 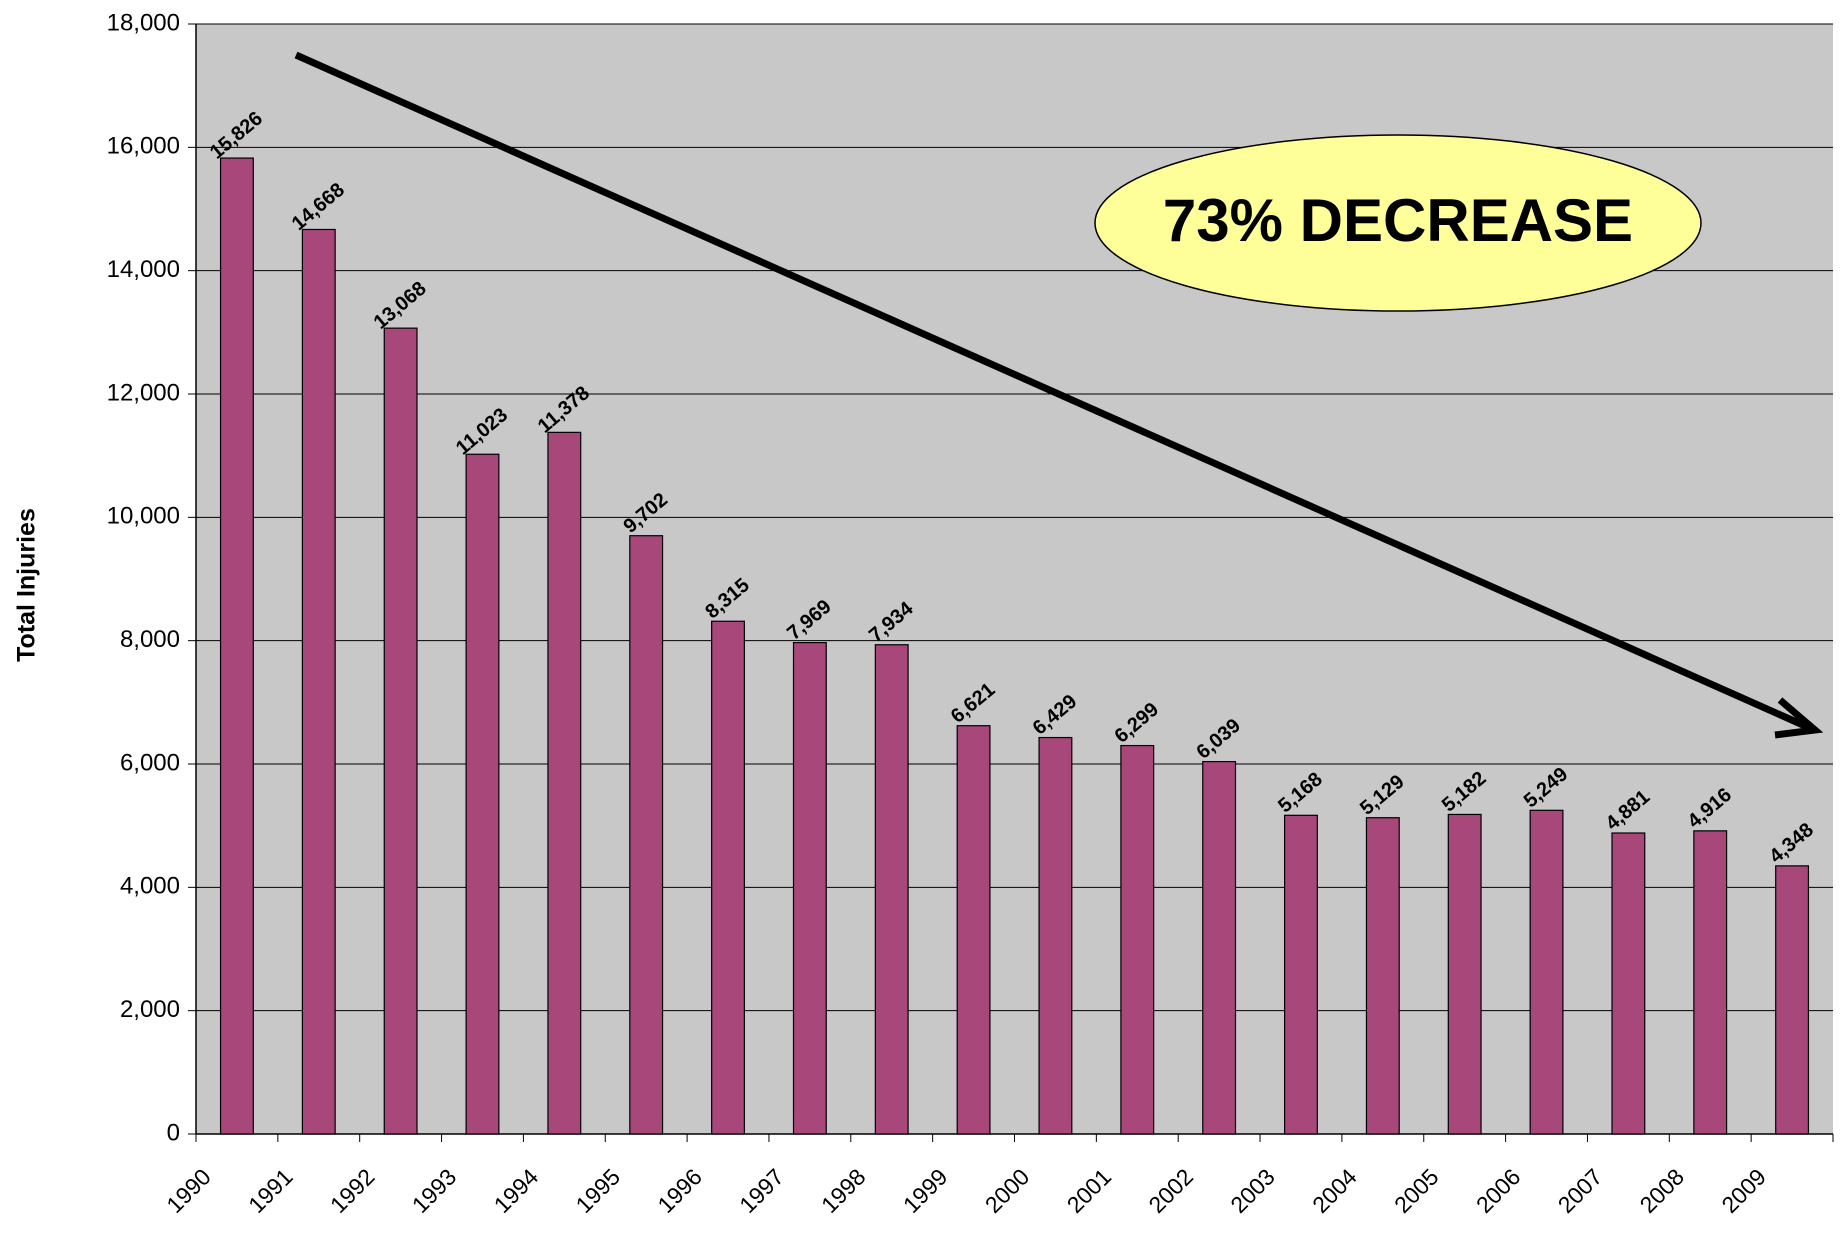 I want to click on x-tick-label: 1991, so click(x=270, y=1190).